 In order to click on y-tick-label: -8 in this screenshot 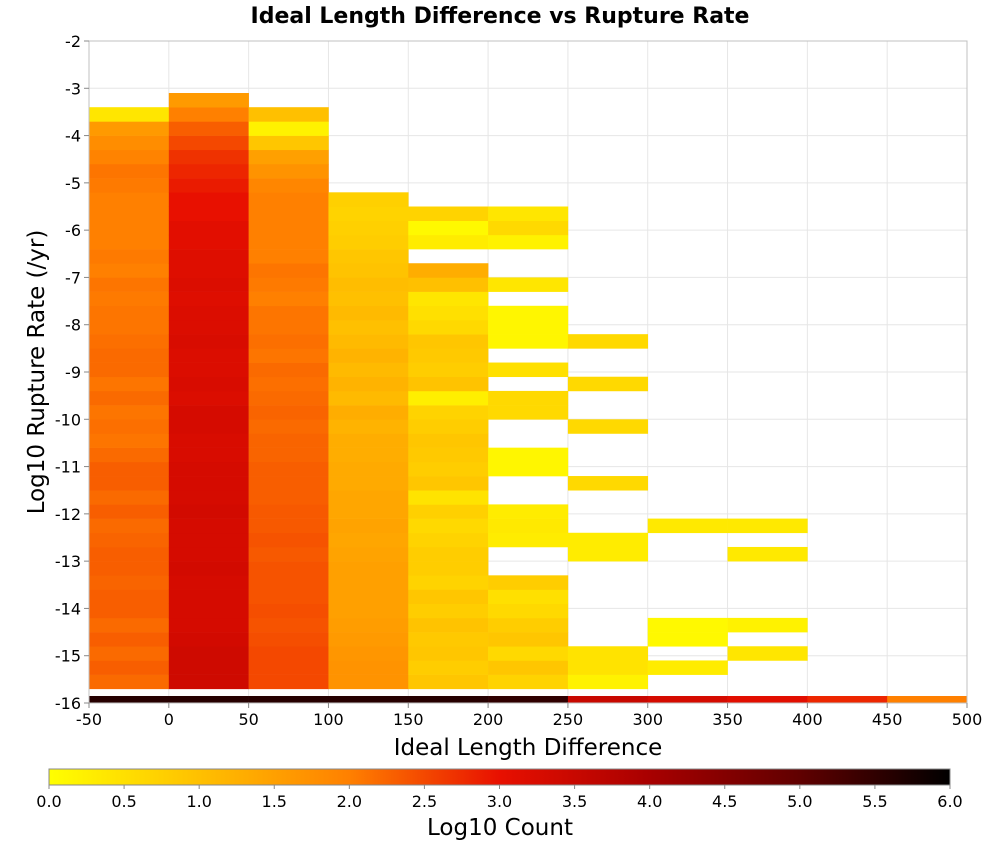, I will do `click(73, 325)`.